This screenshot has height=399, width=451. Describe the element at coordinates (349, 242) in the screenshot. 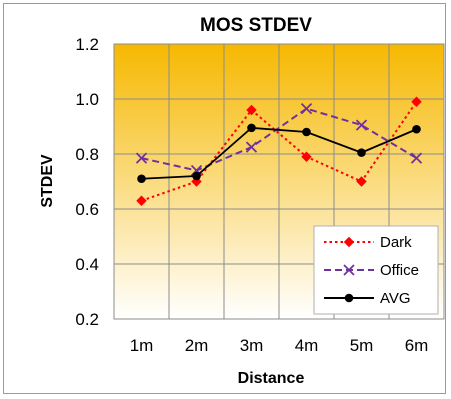

I see `legend-marker-dark` at that location.